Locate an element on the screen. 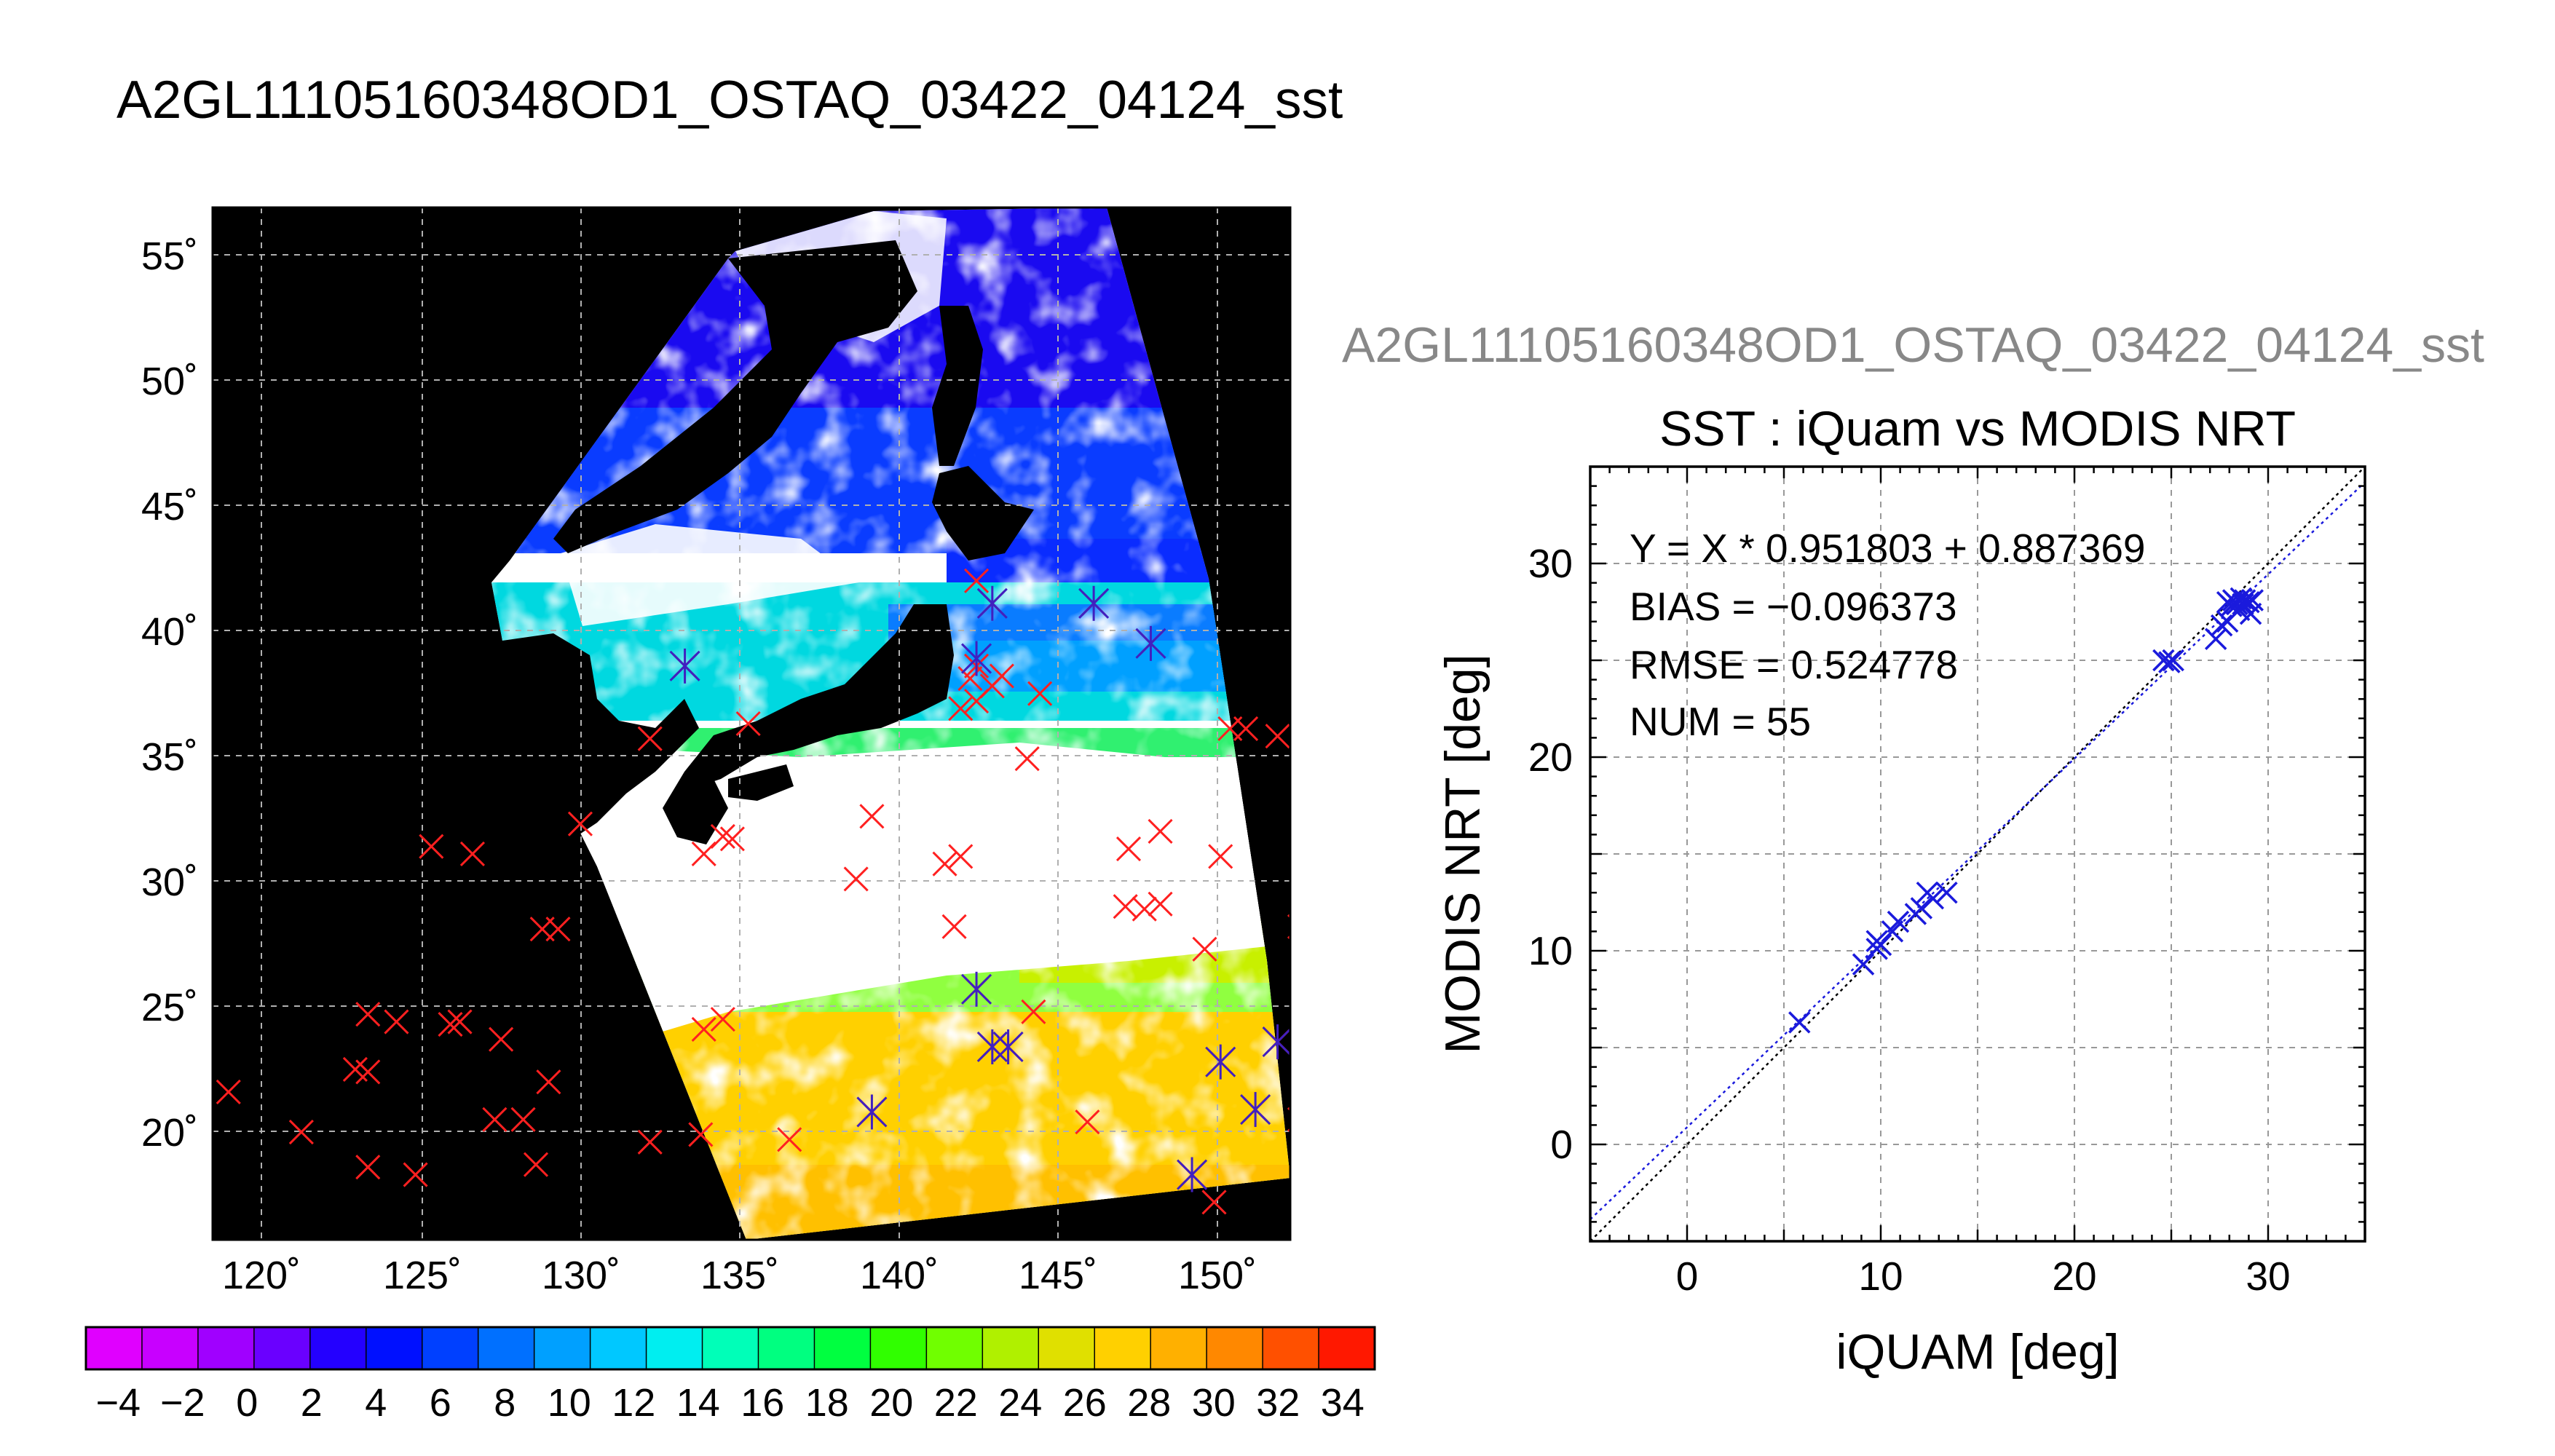  colorbar-tick-label: 14 is located at coordinates (698, 1403).